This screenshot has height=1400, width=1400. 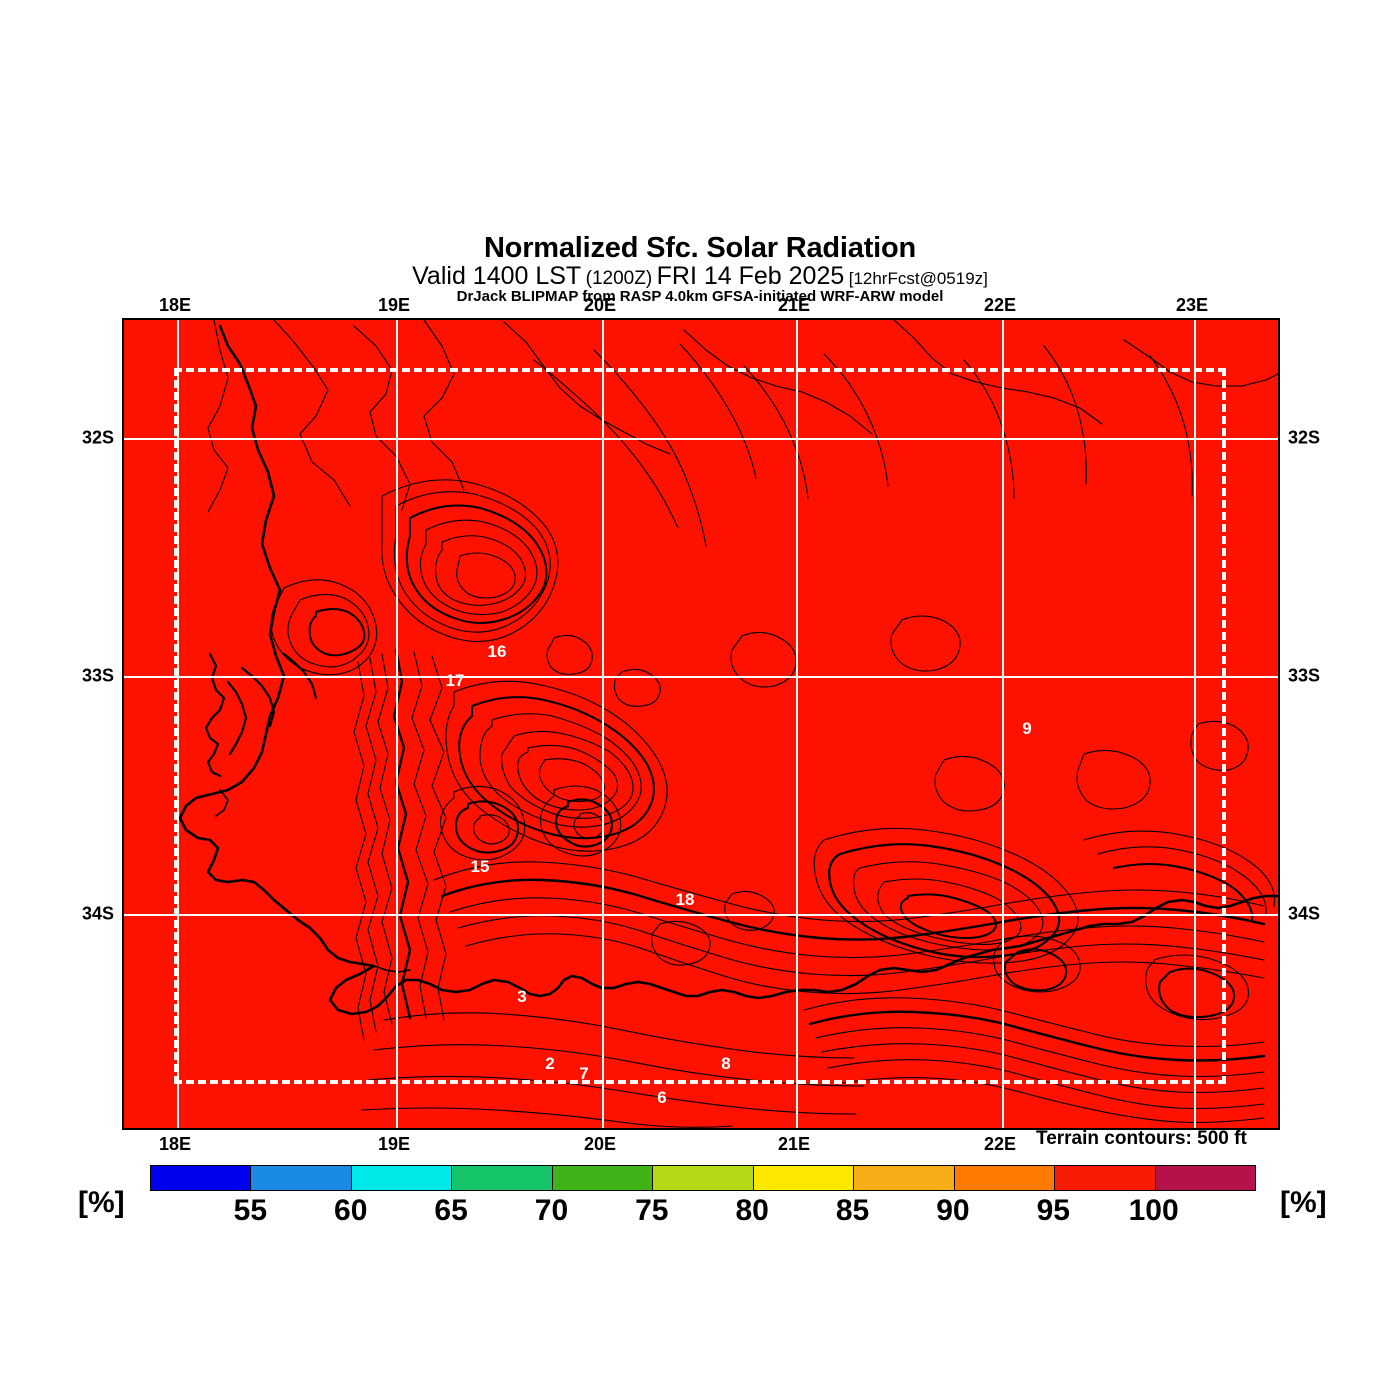 I want to click on lon-label-bottom-21E: 21E, so click(x=794, y=1144).